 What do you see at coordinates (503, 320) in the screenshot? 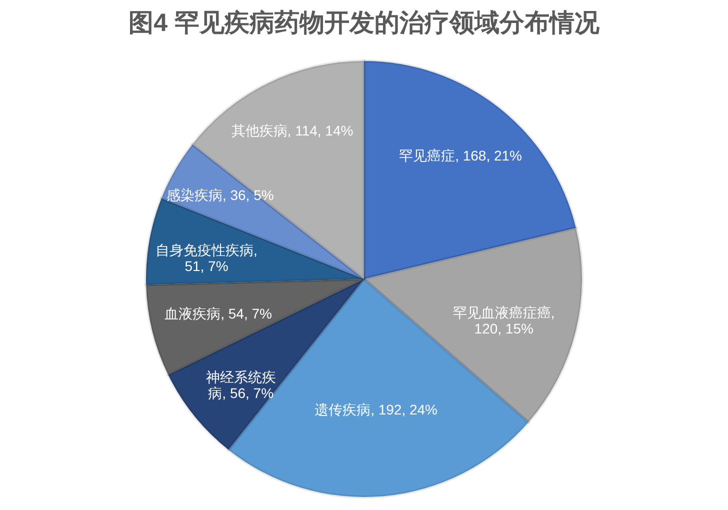
I see `slice-label: 罕见血液癌症癌, 120, 15%` at bounding box center [503, 320].